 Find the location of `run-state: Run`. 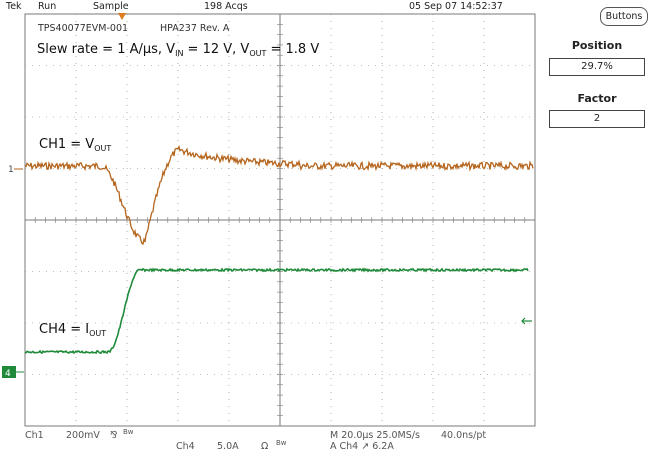

run-state: Run is located at coordinates (47, 6).